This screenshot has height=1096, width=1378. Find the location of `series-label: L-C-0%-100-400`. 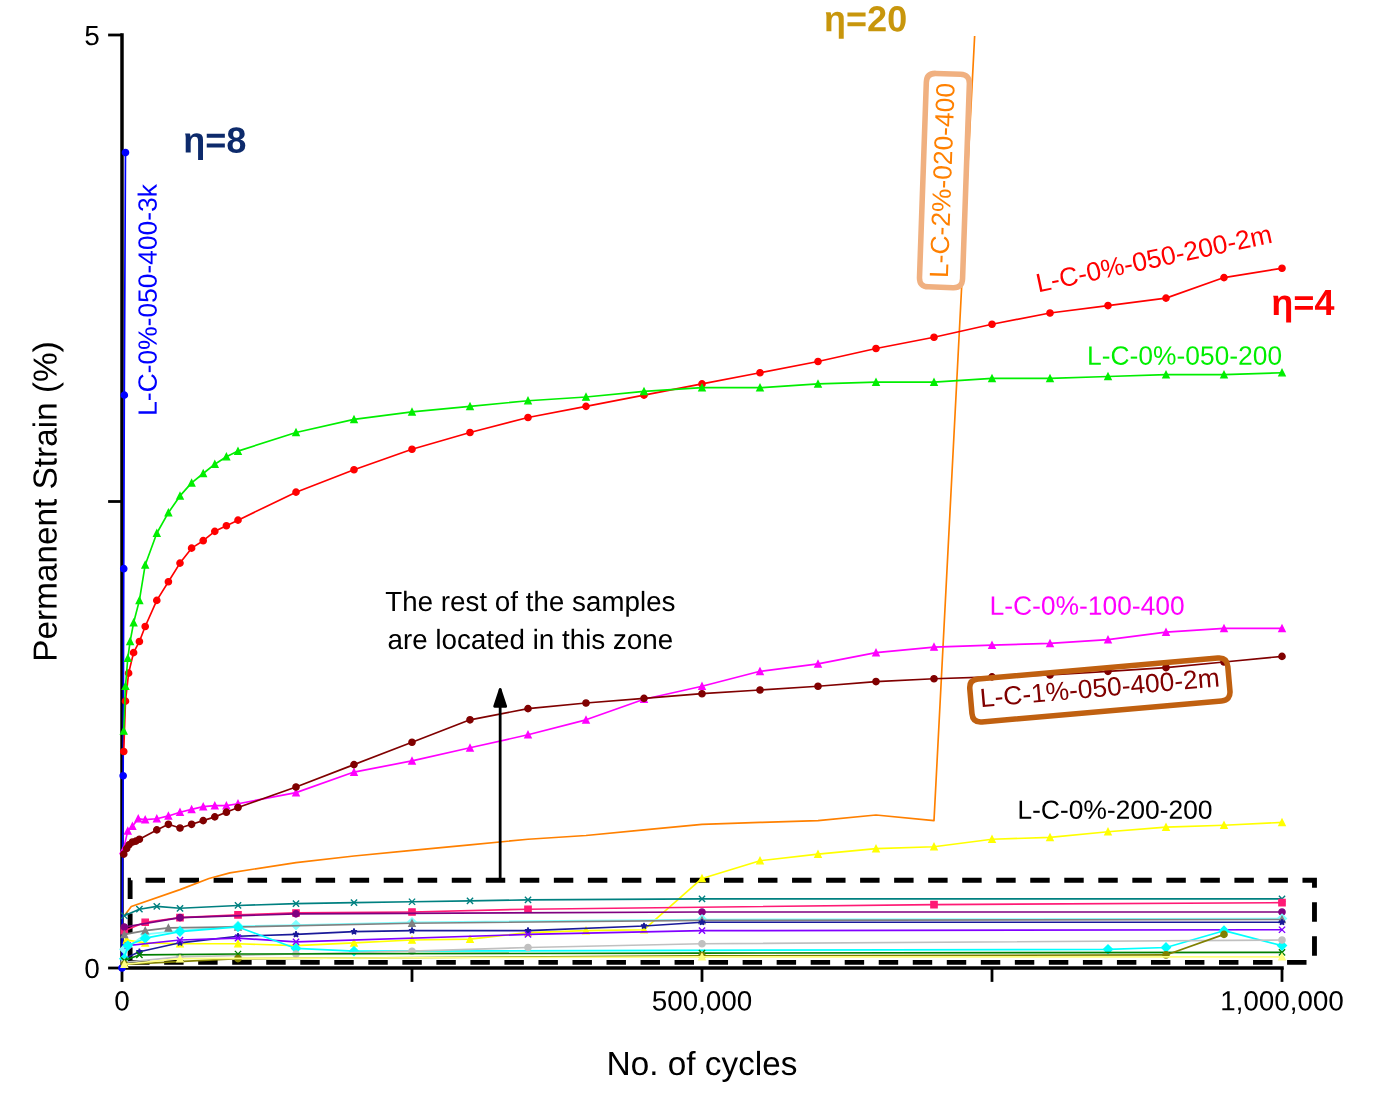

series-label: L-C-0%-100-400 is located at coordinates (1087, 605).